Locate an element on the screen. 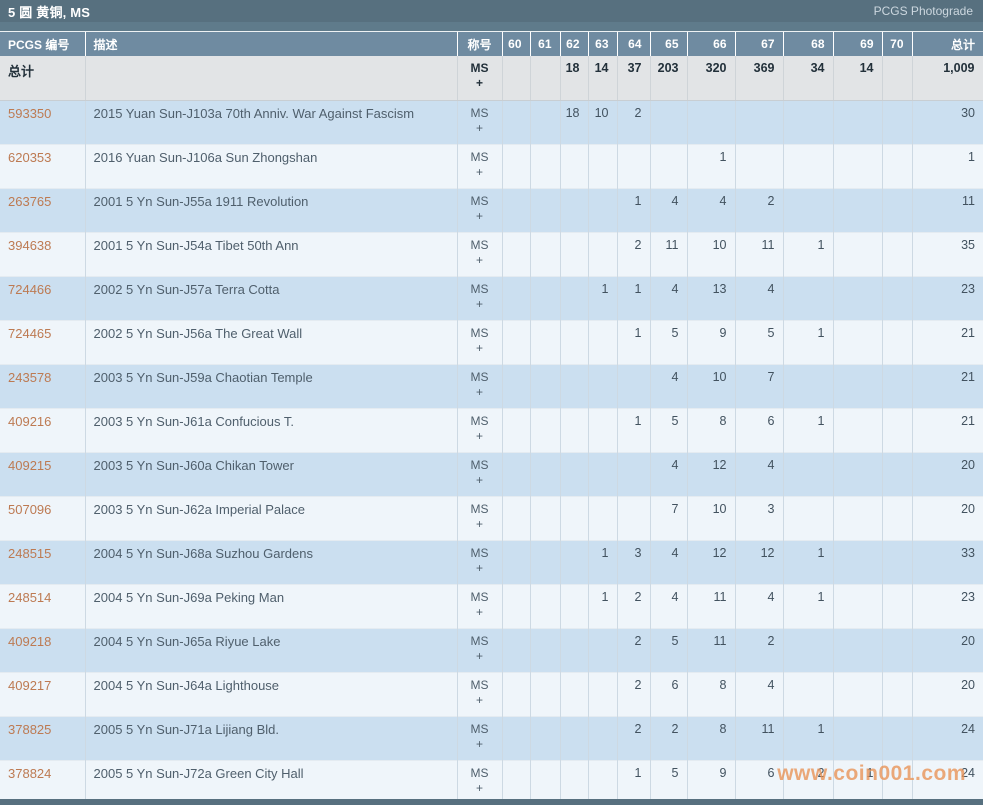 The image size is (983, 805). column-header-grade-67: 67 is located at coordinates (759, 44).